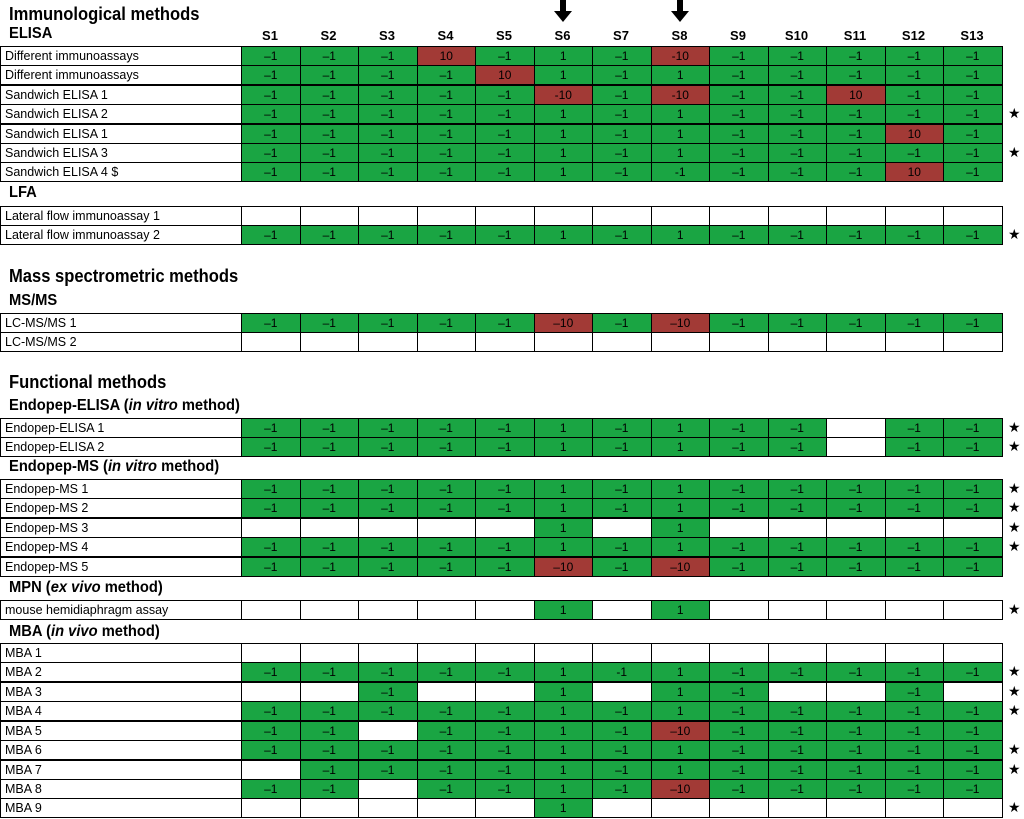 This screenshot has width=1024, height=819. I want to click on method-label: MBA 8, so click(122, 789).